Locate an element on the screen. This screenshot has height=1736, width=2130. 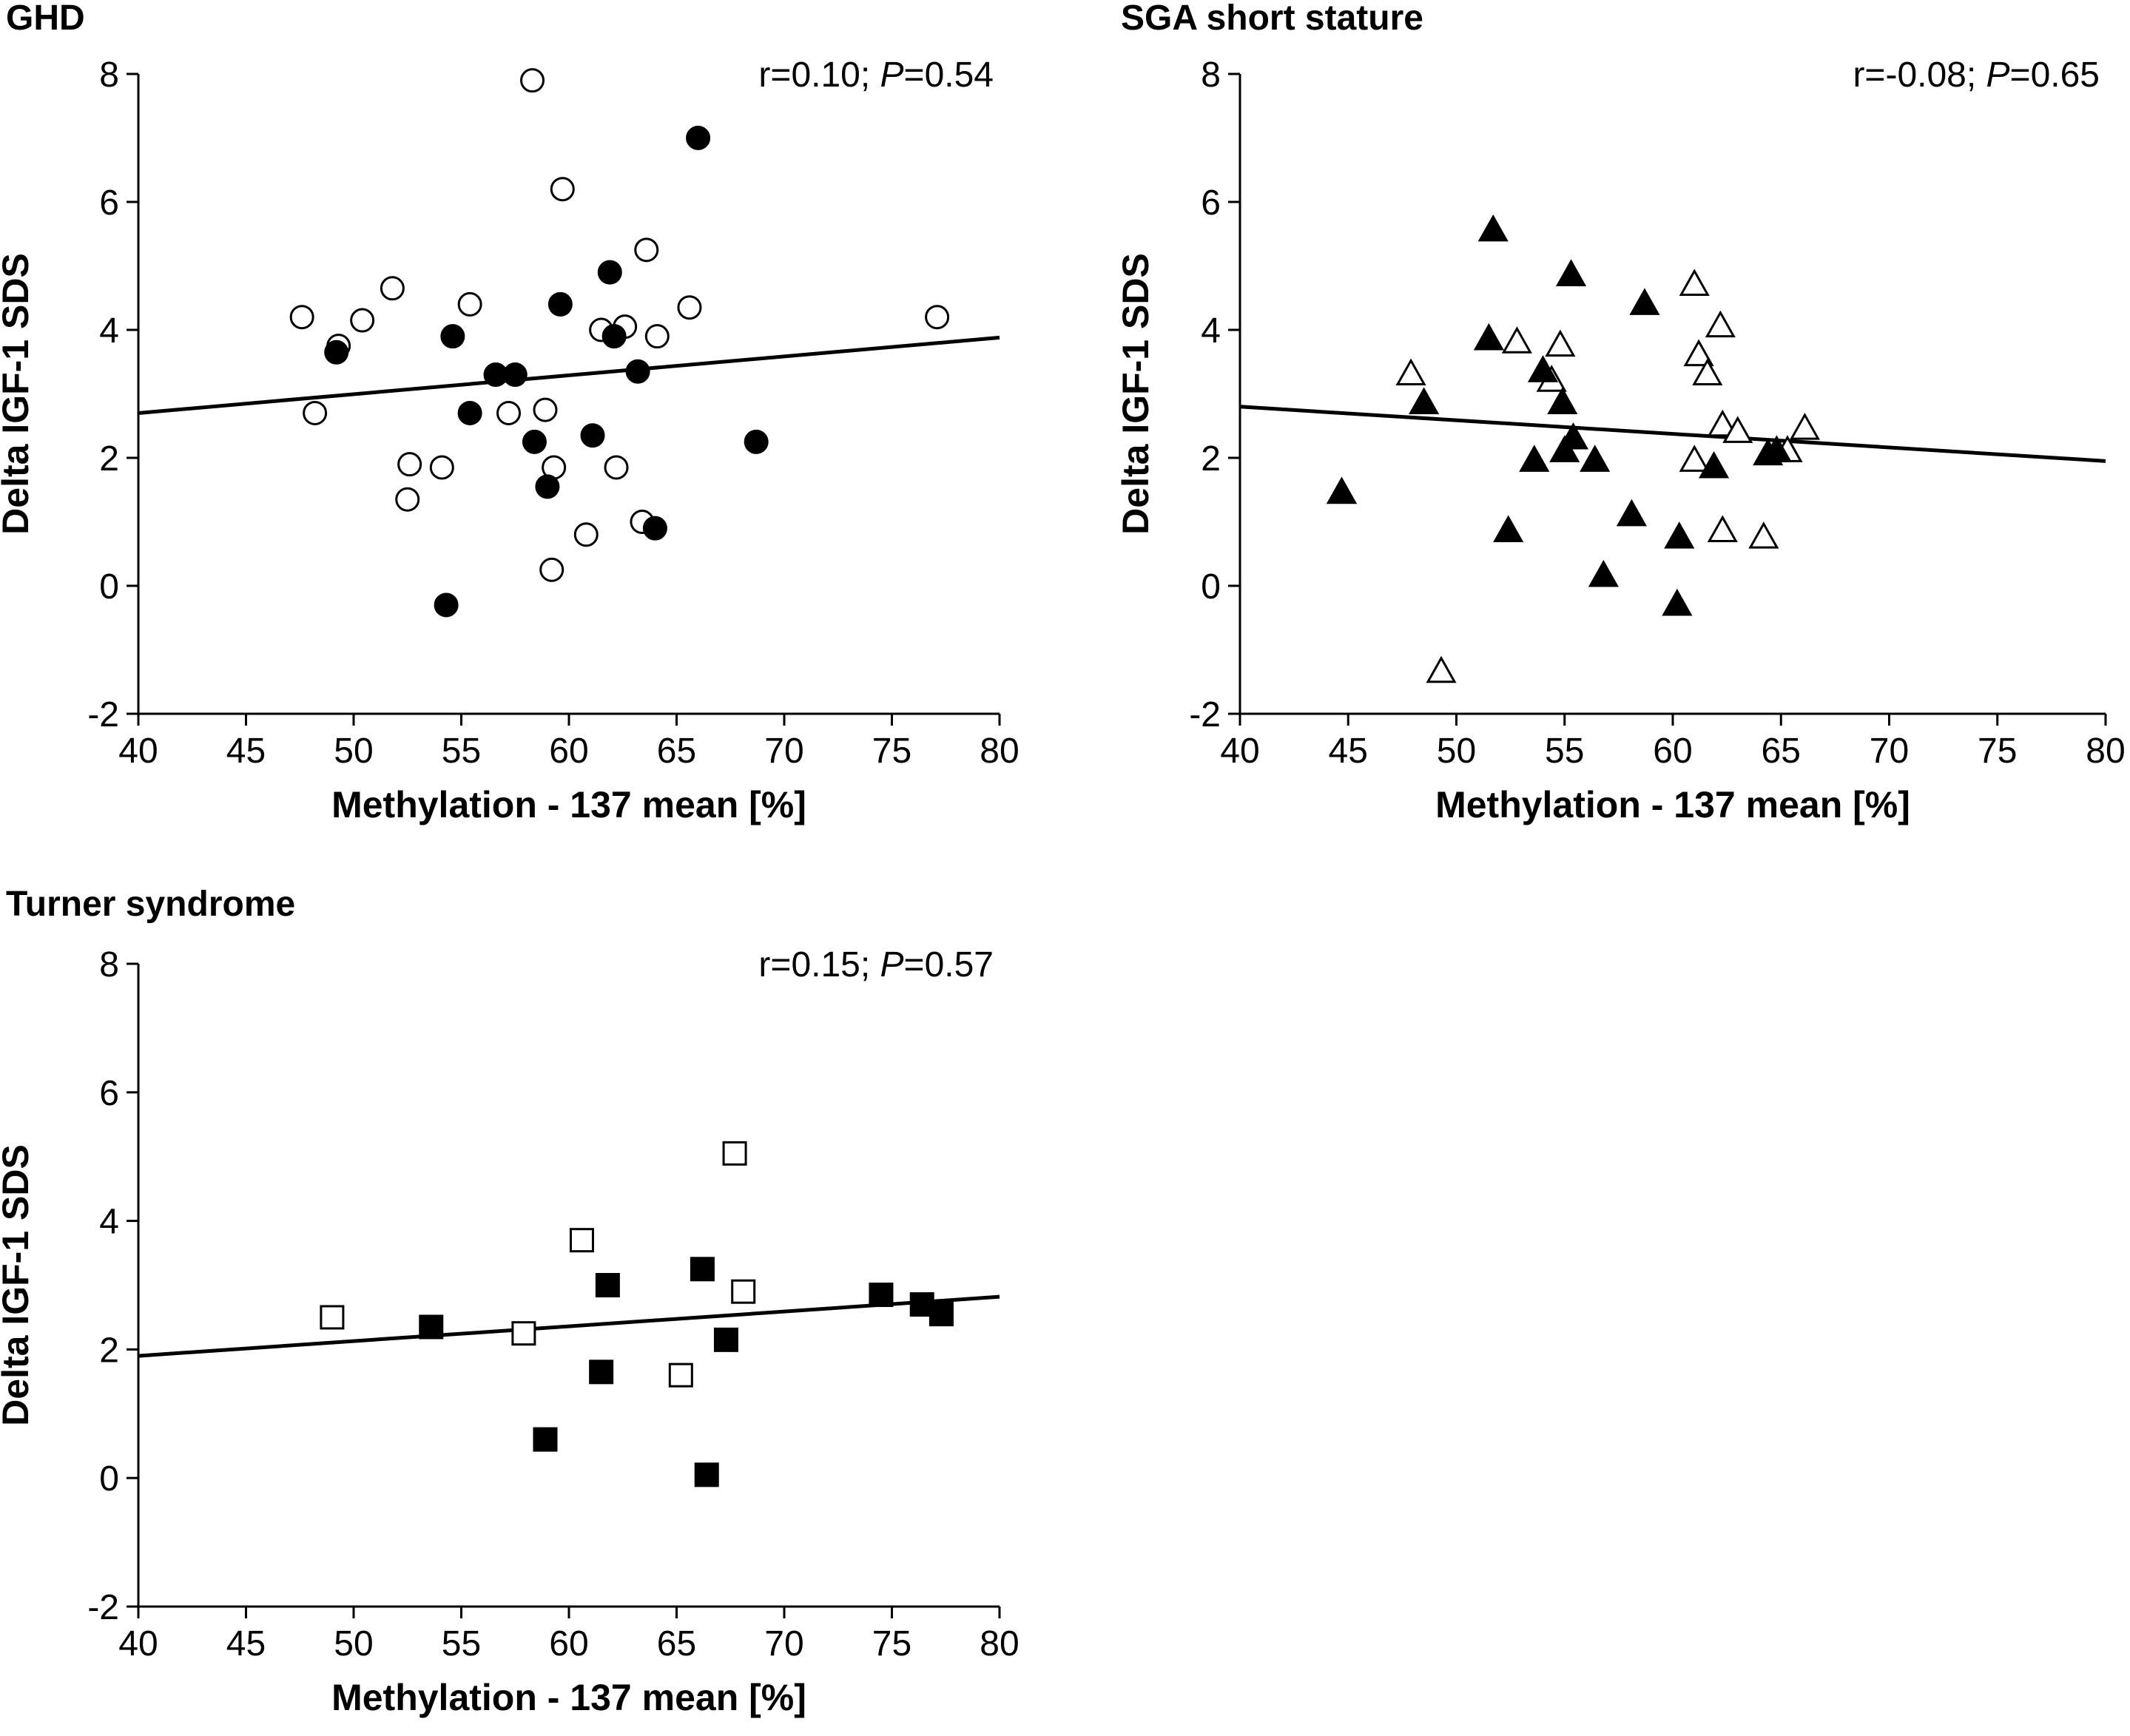
y-tick-label: 2 is located at coordinates (1211, 459).